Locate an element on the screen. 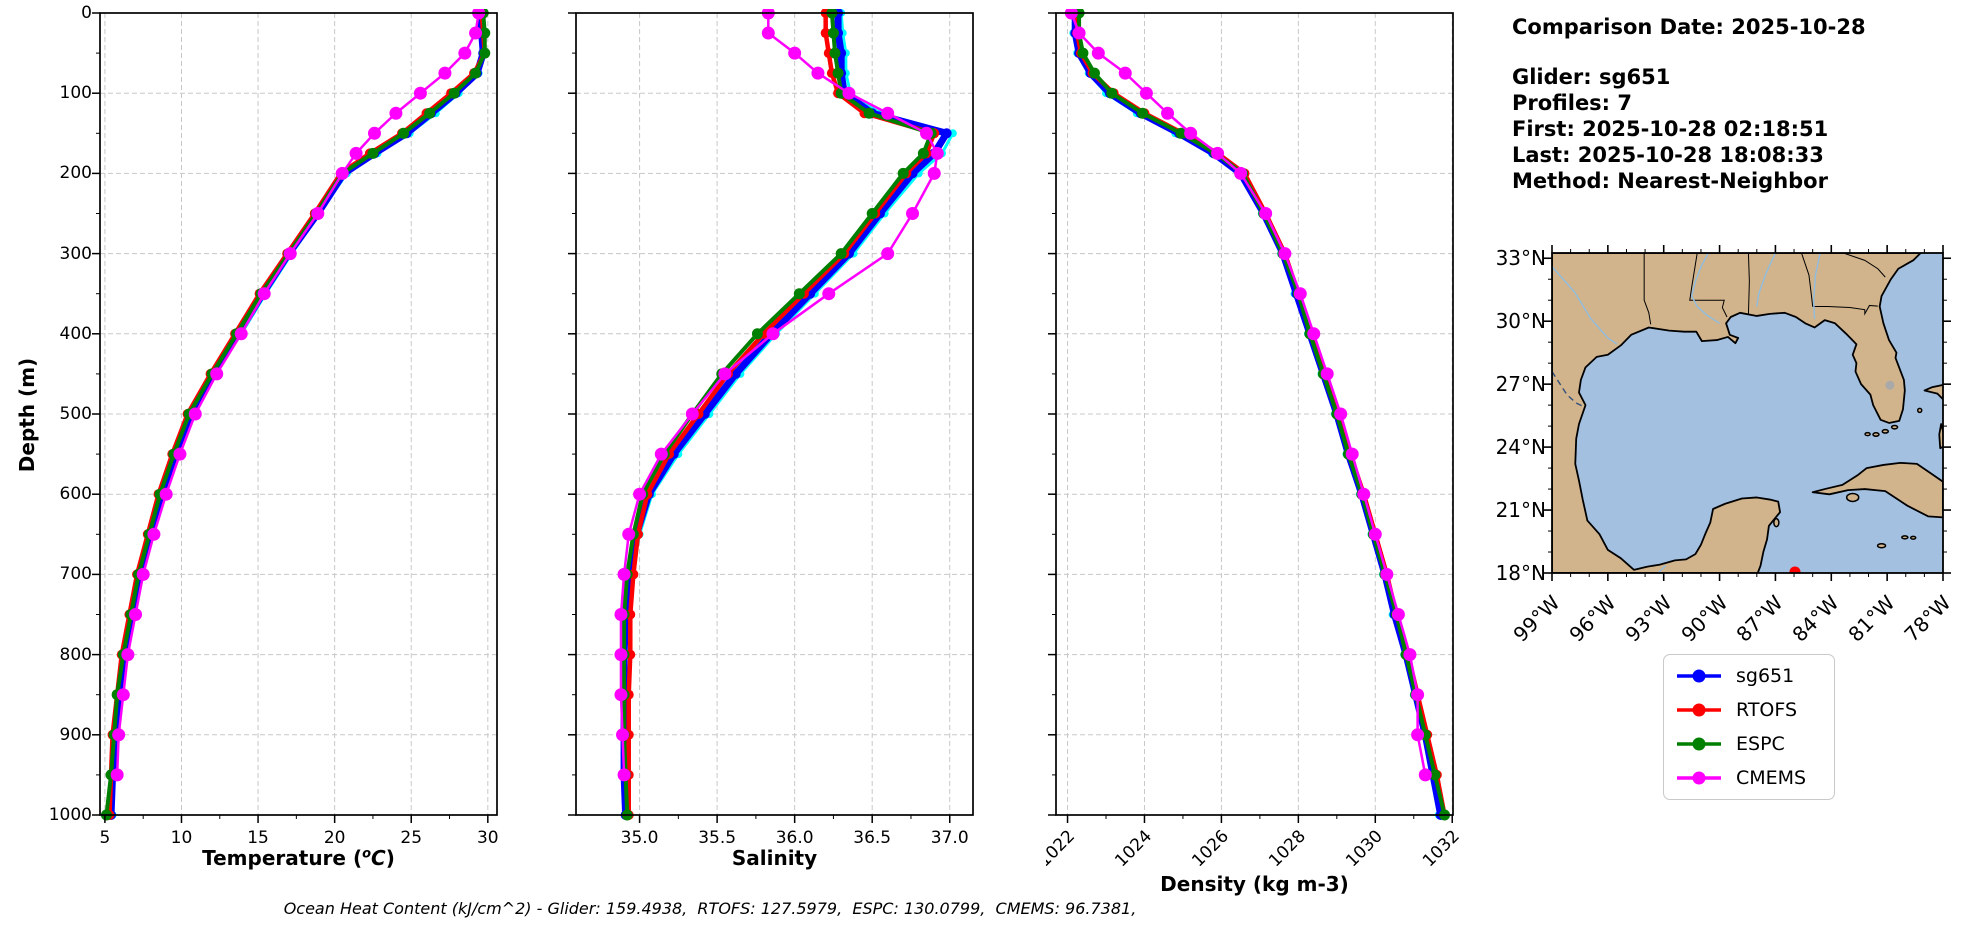  legend-marker-sg651 is located at coordinates (1699, 676).